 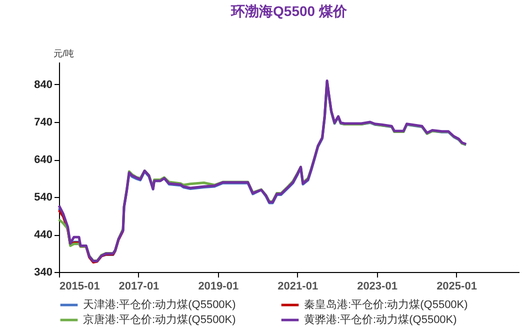 What do you see at coordinates (43, 235) in the screenshot?
I see `y-tick-label: 440` at bounding box center [43, 235].